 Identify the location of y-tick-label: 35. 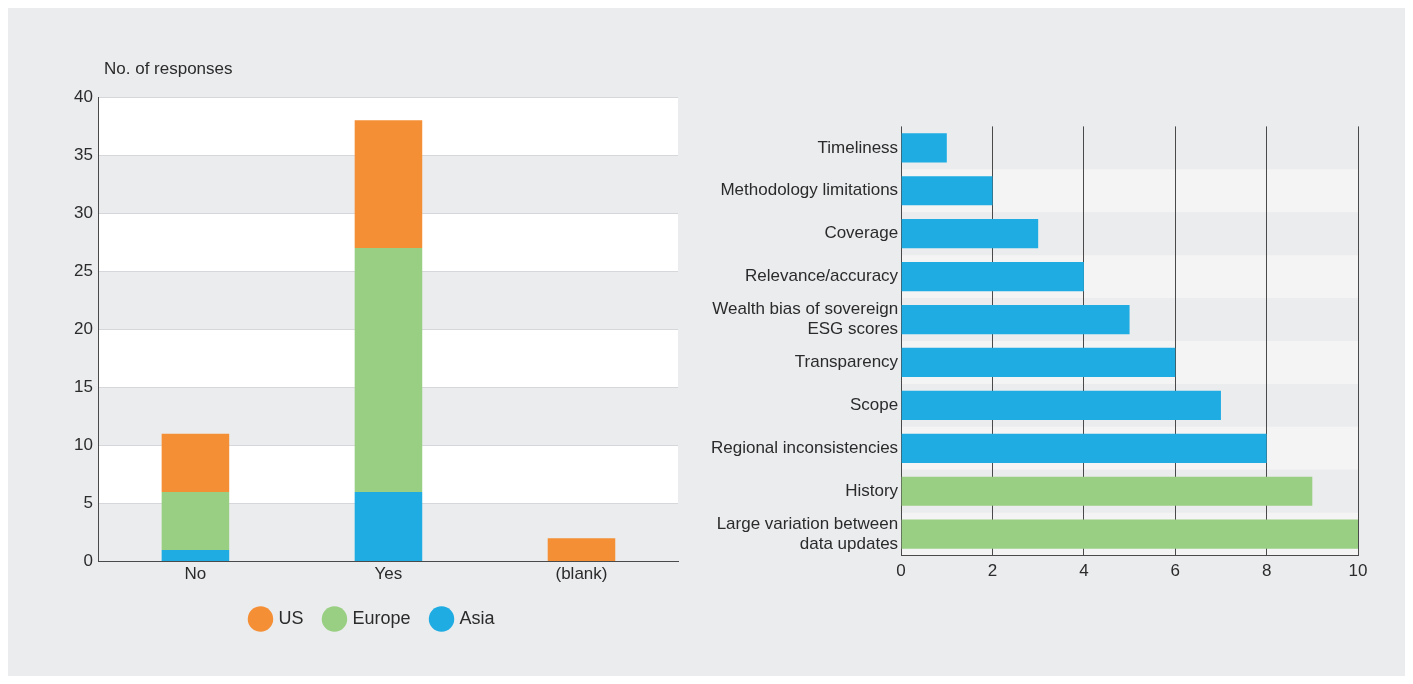
(83, 154).